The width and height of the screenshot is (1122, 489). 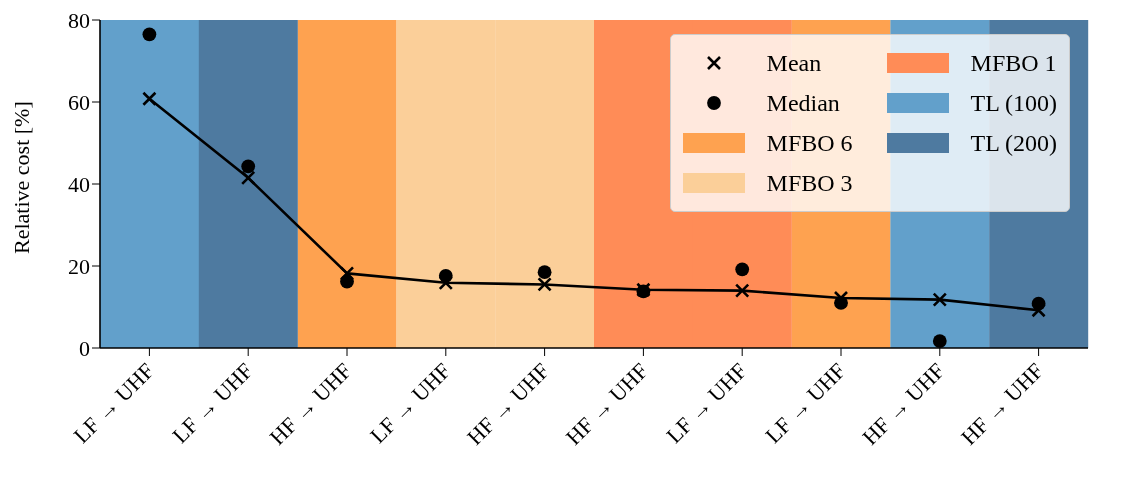 What do you see at coordinates (79, 20) in the screenshot?
I see `y-tick-label: 80` at bounding box center [79, 20].